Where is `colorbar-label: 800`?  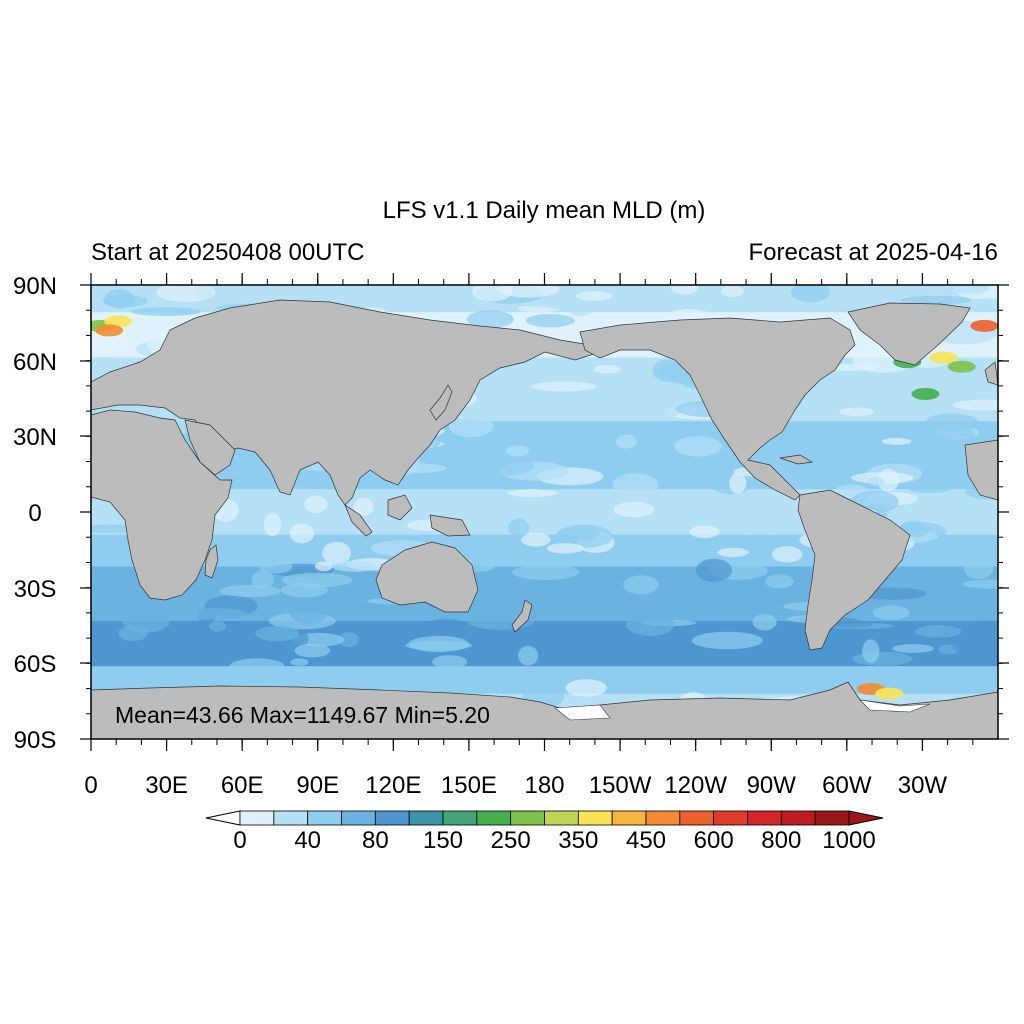
colorbar-label: 800 is located at coordinates (781, 840).